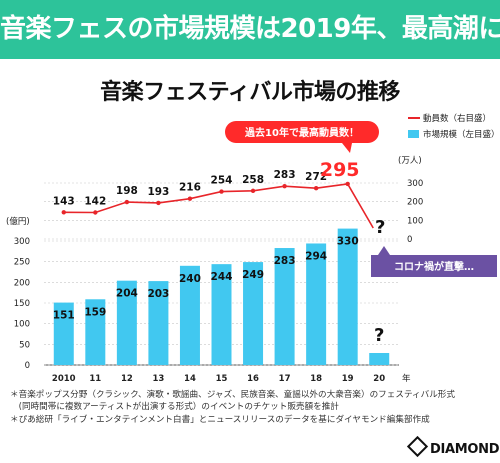 Image resolution: width=500 pixels, height=463 pixels. I want to click on brand-name: DIAMOND, so click(465, 449).